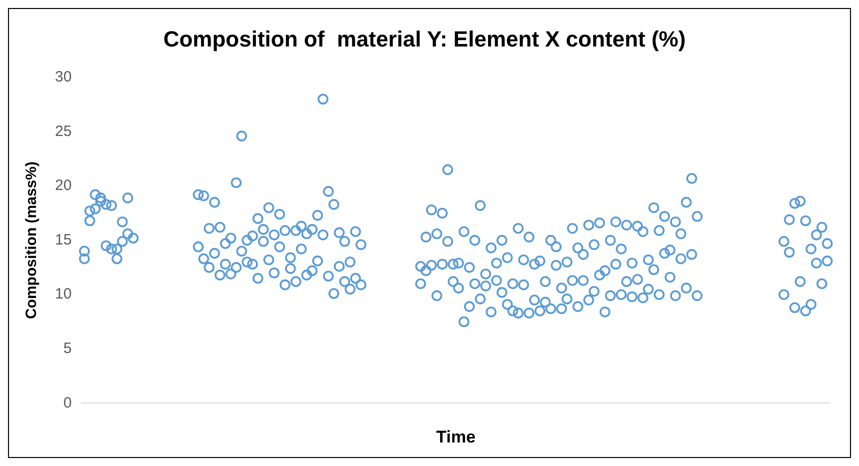  Describe the element at coordinates (456, 436) in the screenshot. I see `x-axis-title: Time` at that location.